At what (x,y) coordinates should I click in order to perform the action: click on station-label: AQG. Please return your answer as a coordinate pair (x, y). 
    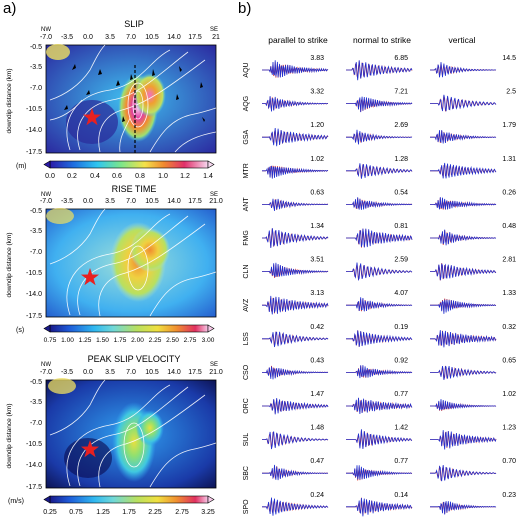
    Looking at the image, I should click on (246, 104).